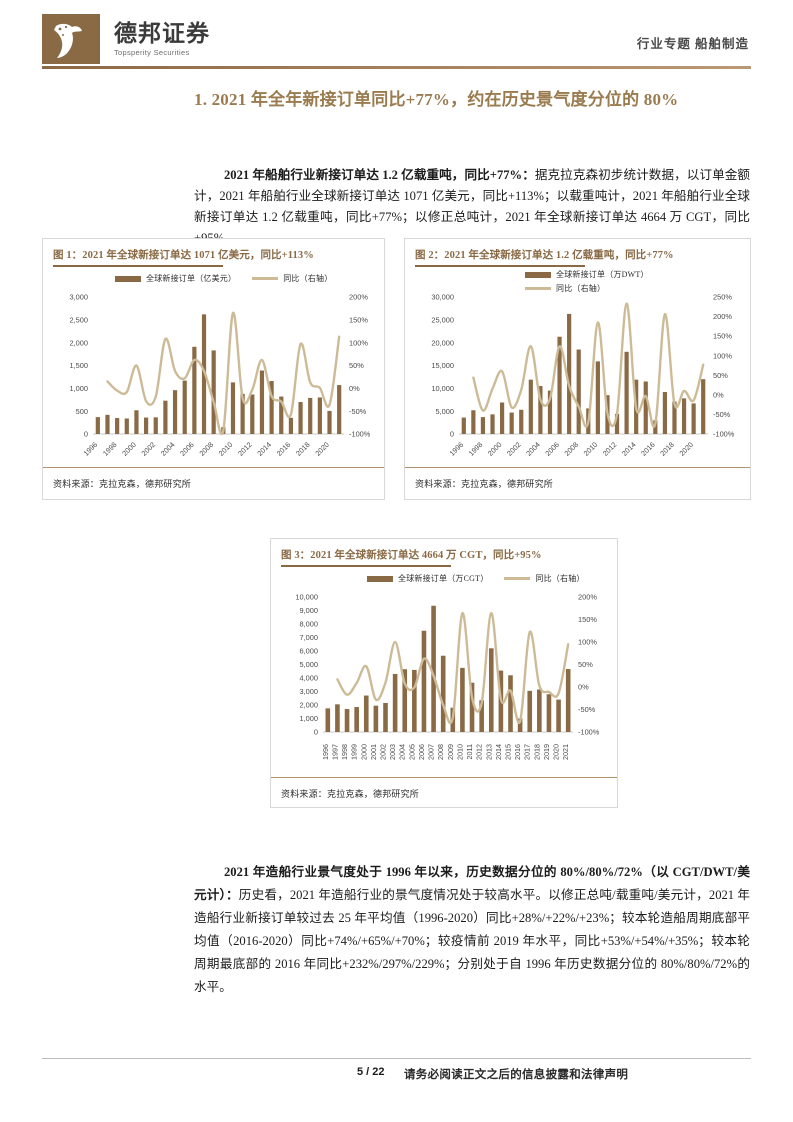  I want to click on intro-lead: 2021 年船舶行业新接订单达 1.2 亿载重吨，同比+77%：, so click(379, 174).